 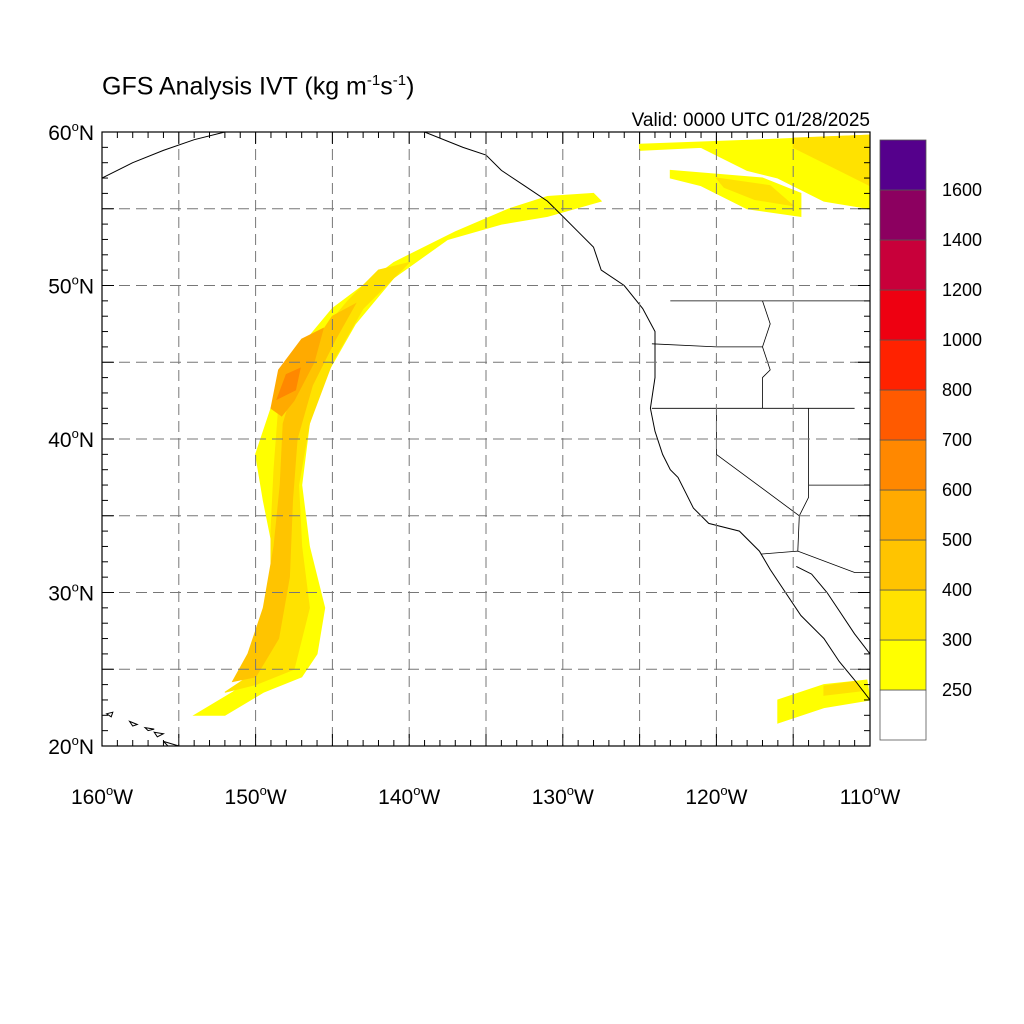 I want to click on lat-tick-label: 50oN, so click(x=71, y=286).